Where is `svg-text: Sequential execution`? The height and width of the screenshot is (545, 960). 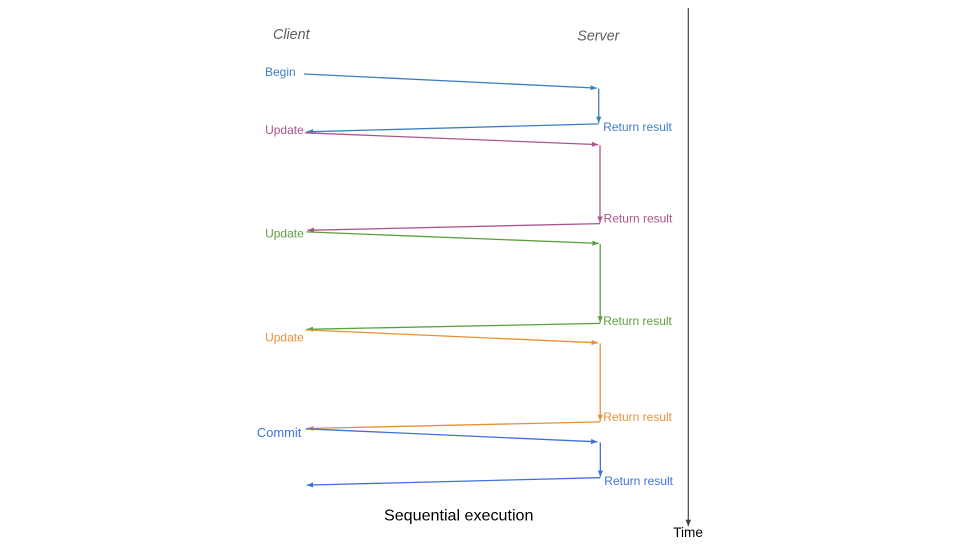
svg-text: Sequential execution is located at coordinates (458, 515).